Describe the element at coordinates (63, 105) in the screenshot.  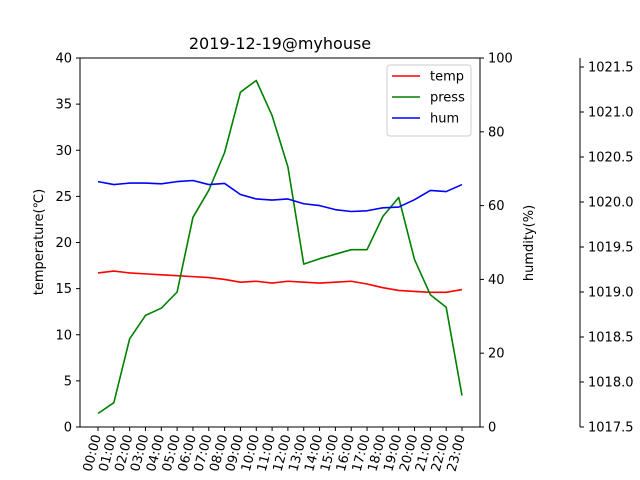
I see `left-tick-label: 35` at that location.